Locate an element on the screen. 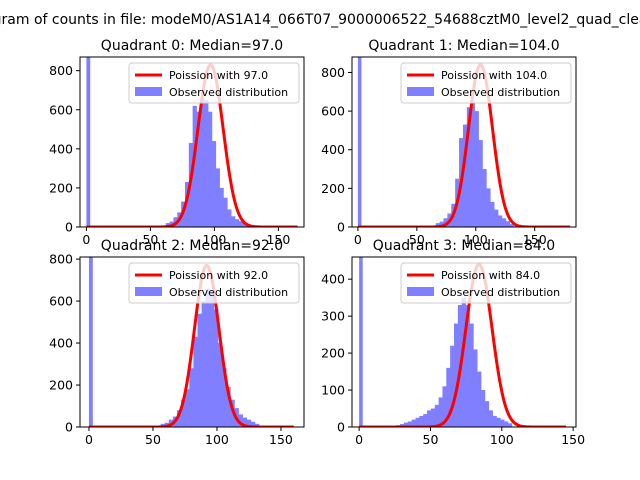 The image size is (640, 480). legend: Poission with 97.0 Observed distribution is located at coordinates (214, 83).